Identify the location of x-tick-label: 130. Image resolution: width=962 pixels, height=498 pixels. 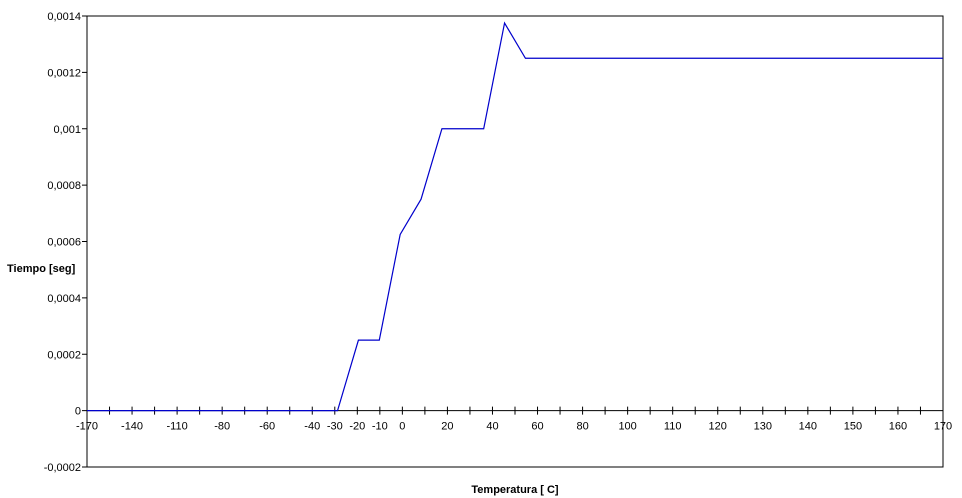
(763, 427).